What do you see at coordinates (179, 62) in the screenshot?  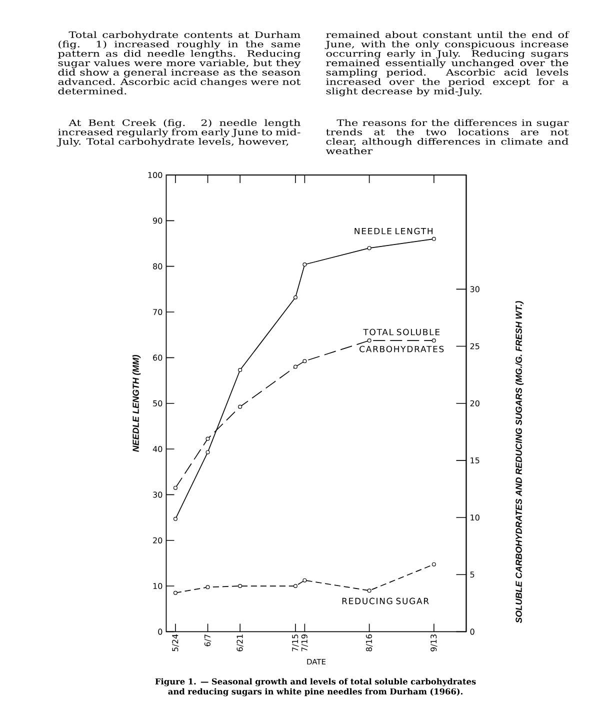 I see `text: Total carbohydrate contents at Durham (fig. 1) increased roughly in the same pattern as did needle lengths. Reducing sugar values were more variable, but they did show a general increase as the season advanced. Ascorbic acid changes were not determined.` at bounding box center [179, 62].